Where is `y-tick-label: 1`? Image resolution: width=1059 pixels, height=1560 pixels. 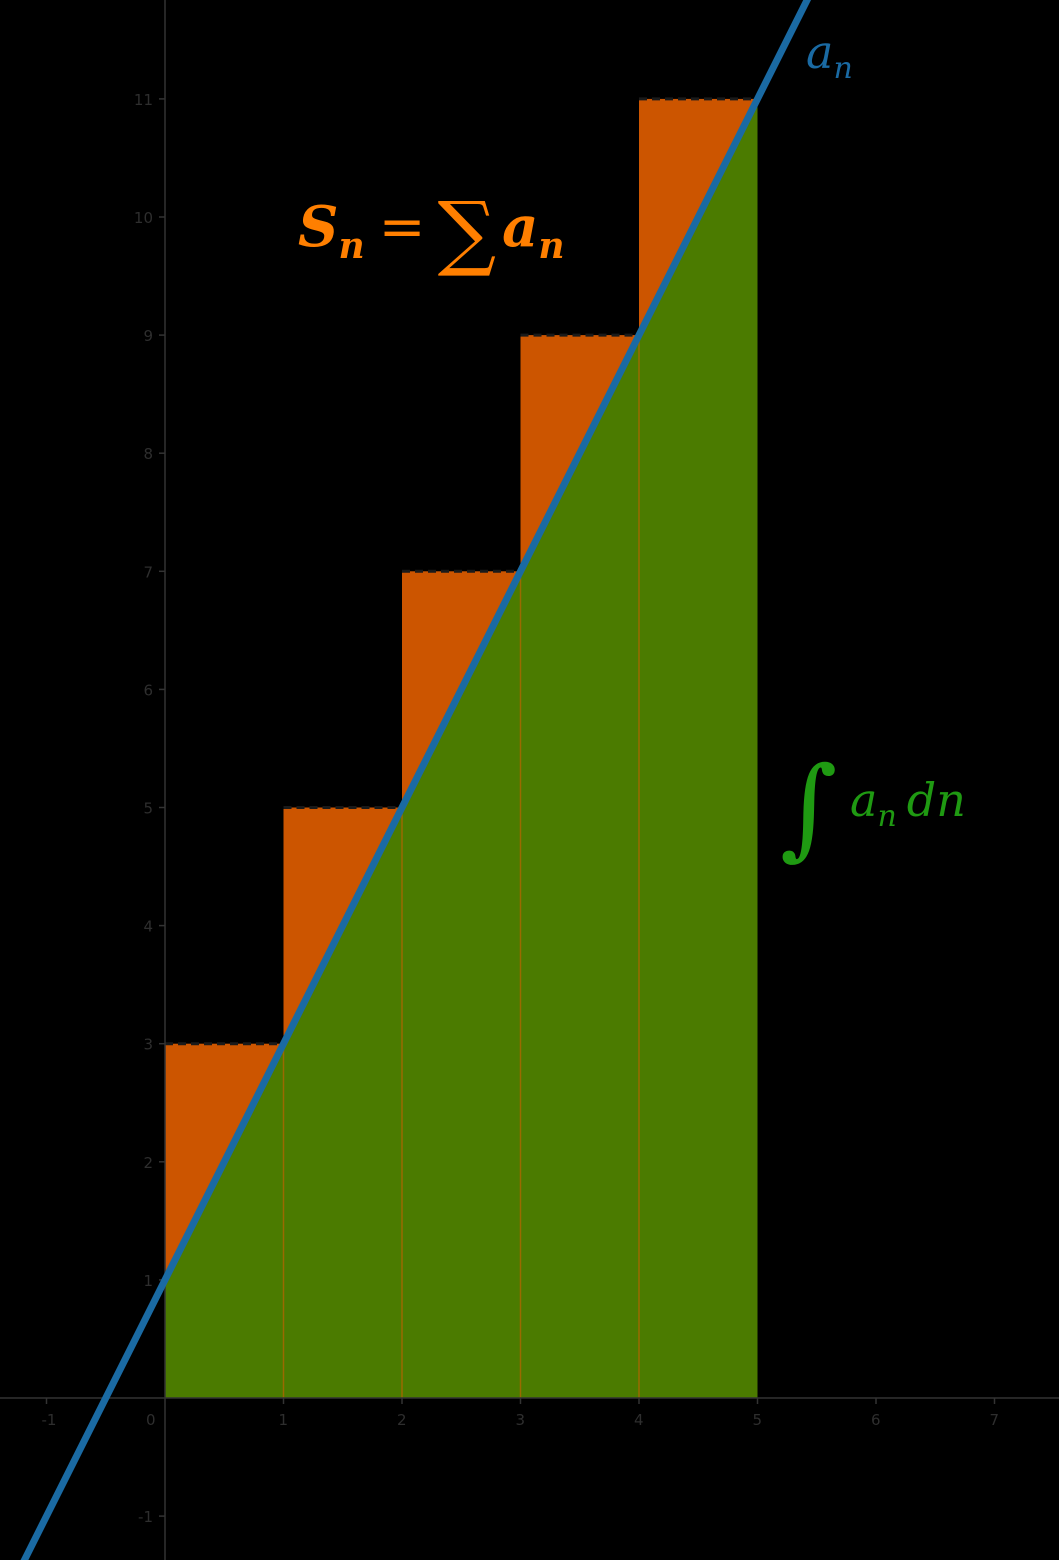
y-tick-label: 1 is located at coordinates (148, 1281).